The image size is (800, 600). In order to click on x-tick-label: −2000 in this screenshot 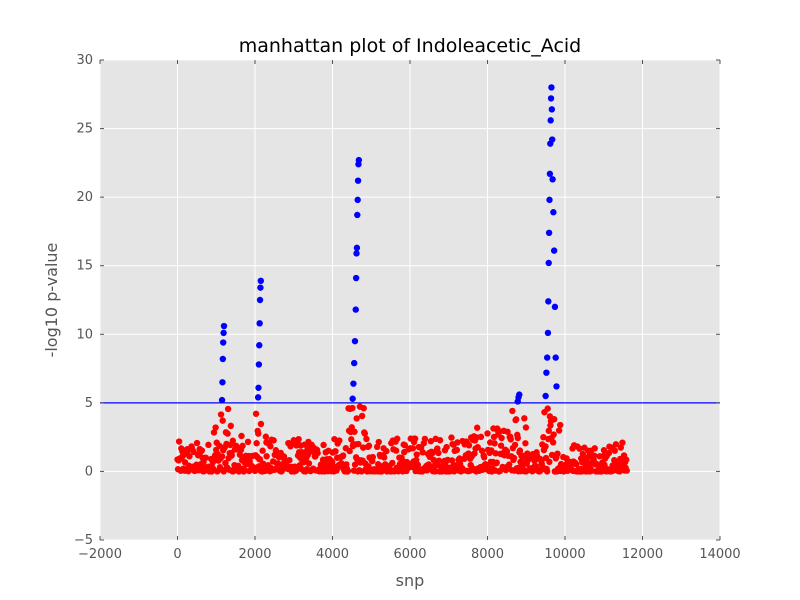, I will do `click(100, 554)`.